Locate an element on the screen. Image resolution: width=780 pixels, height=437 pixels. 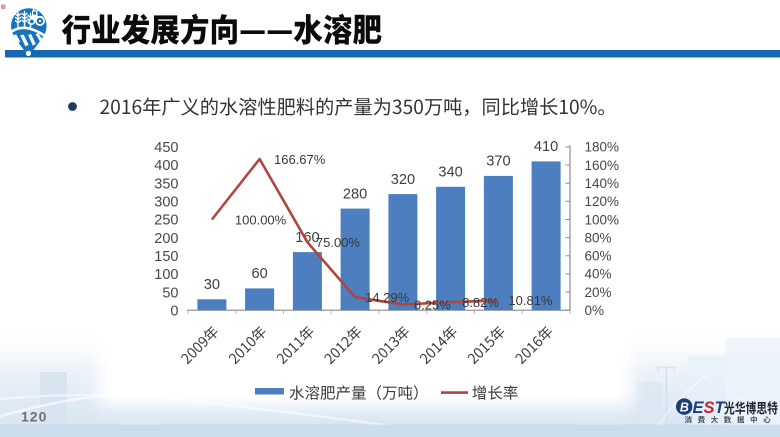
svg-text: 20% is located at coordinates (598, 292).